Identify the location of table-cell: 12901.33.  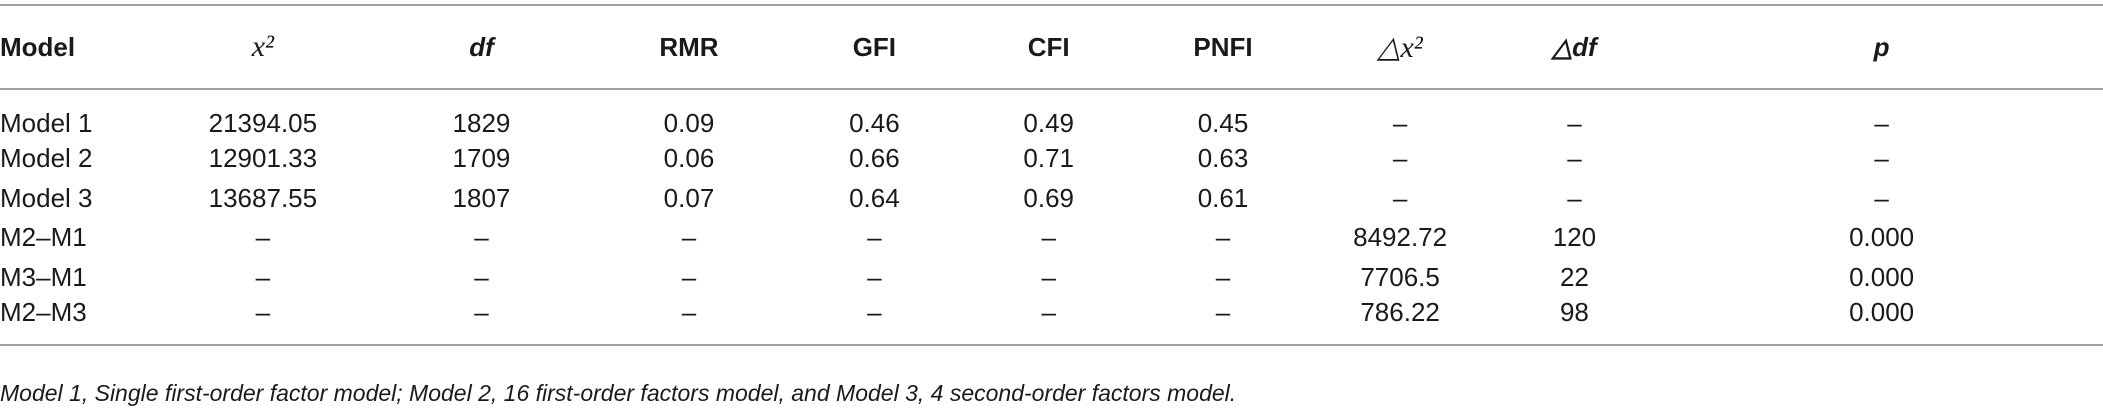
(263, 158).